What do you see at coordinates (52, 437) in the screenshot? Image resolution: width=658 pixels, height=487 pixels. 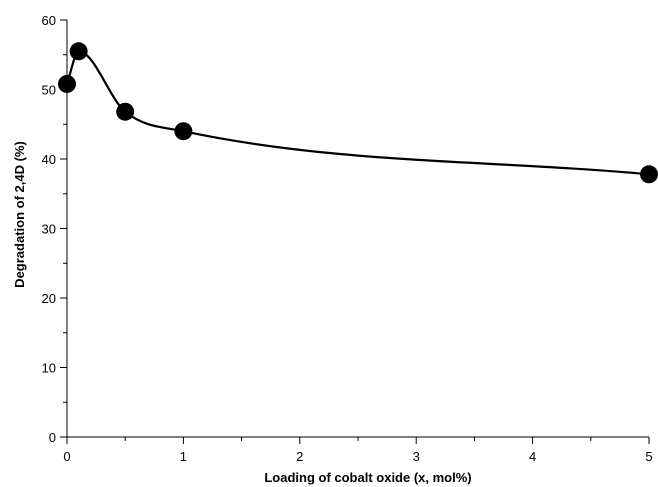 I see `y-tick-label: 0` at bounding box center [52, 437].